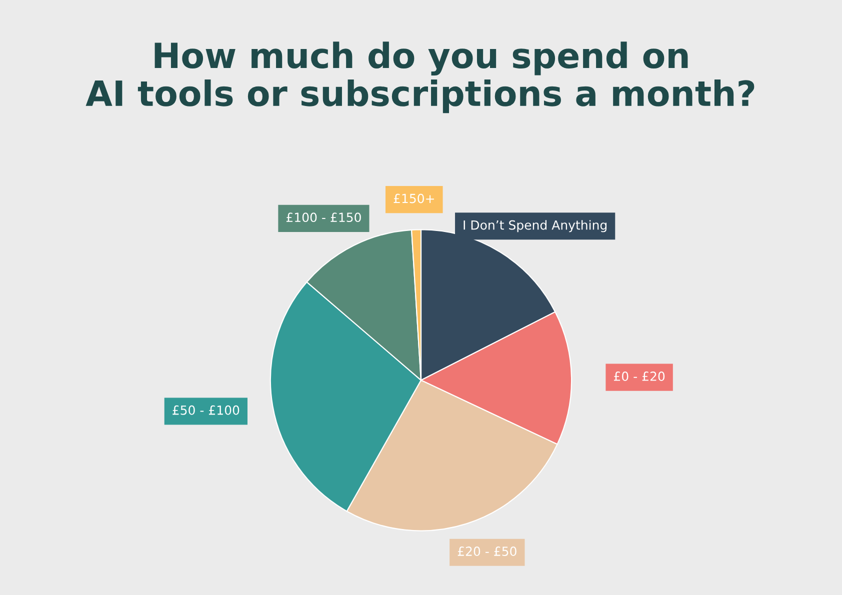 This screenshot has height=595, width=842. Describe the element at coordinates (323, 217) in the screenshot. I see `slice-label: £100 - £150` at that location.